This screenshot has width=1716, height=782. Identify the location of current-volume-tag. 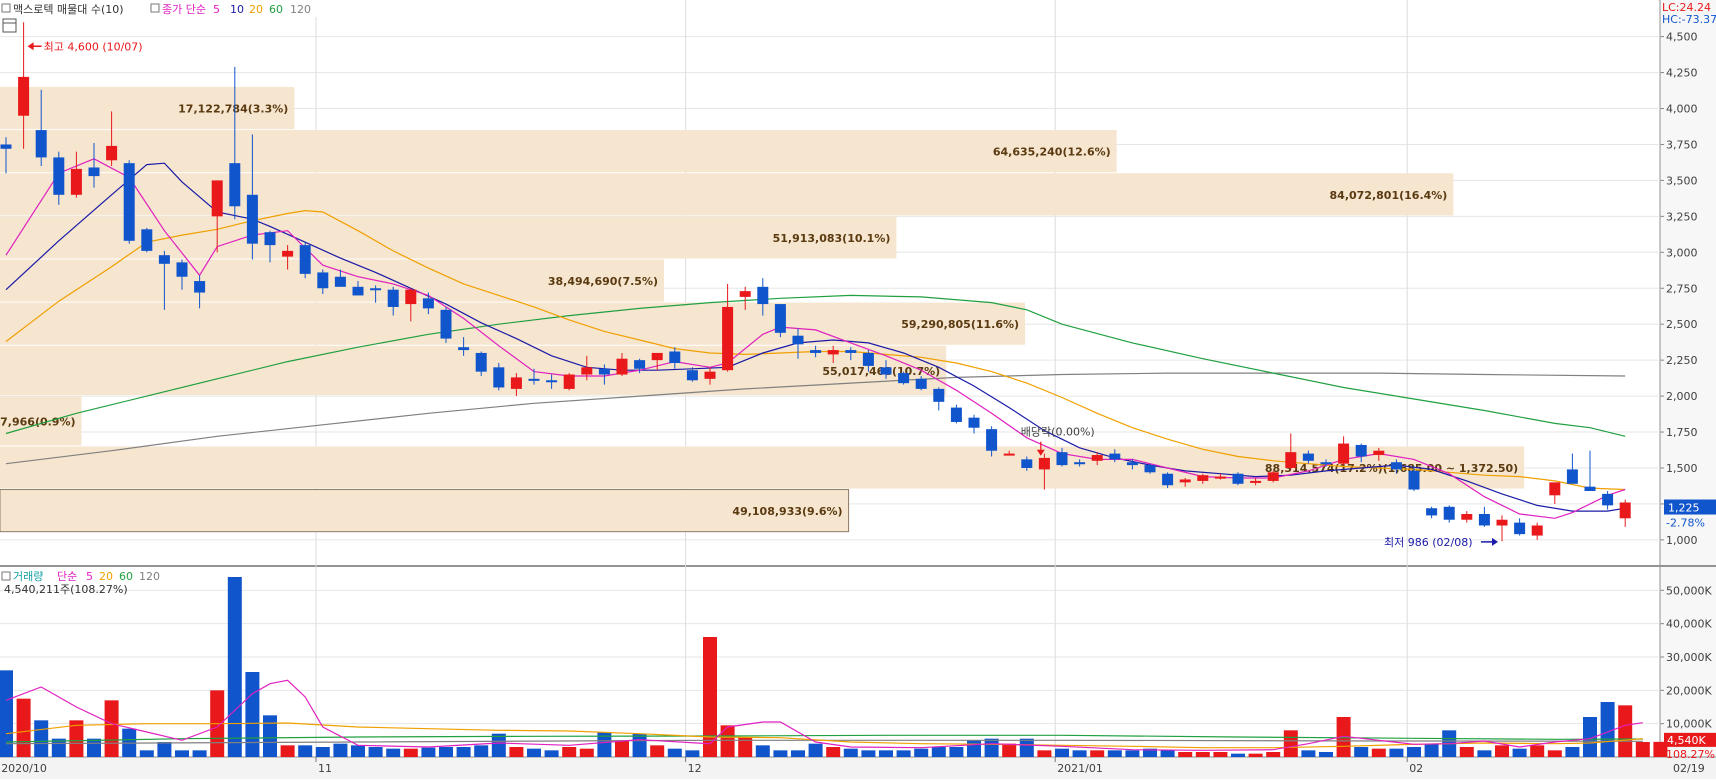
(1690, 739).